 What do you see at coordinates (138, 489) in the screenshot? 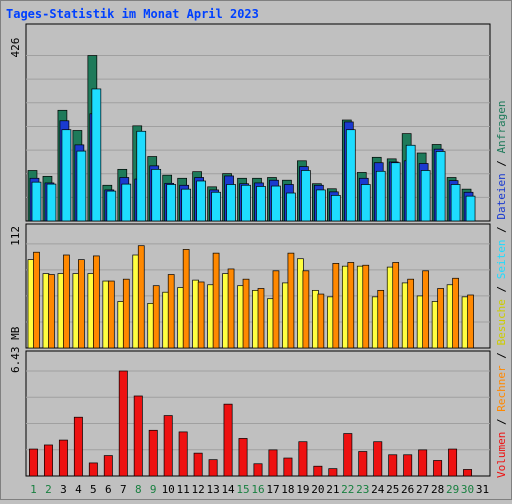
I see `x-tick-label-day-8: 8` at bounding box center [138, 489].